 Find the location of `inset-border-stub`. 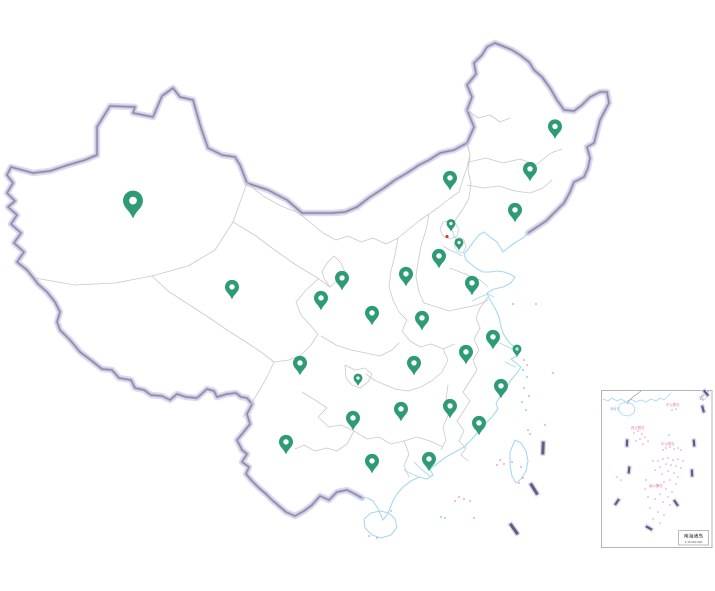

inset-border-stub is located at coordinates (634, 397).